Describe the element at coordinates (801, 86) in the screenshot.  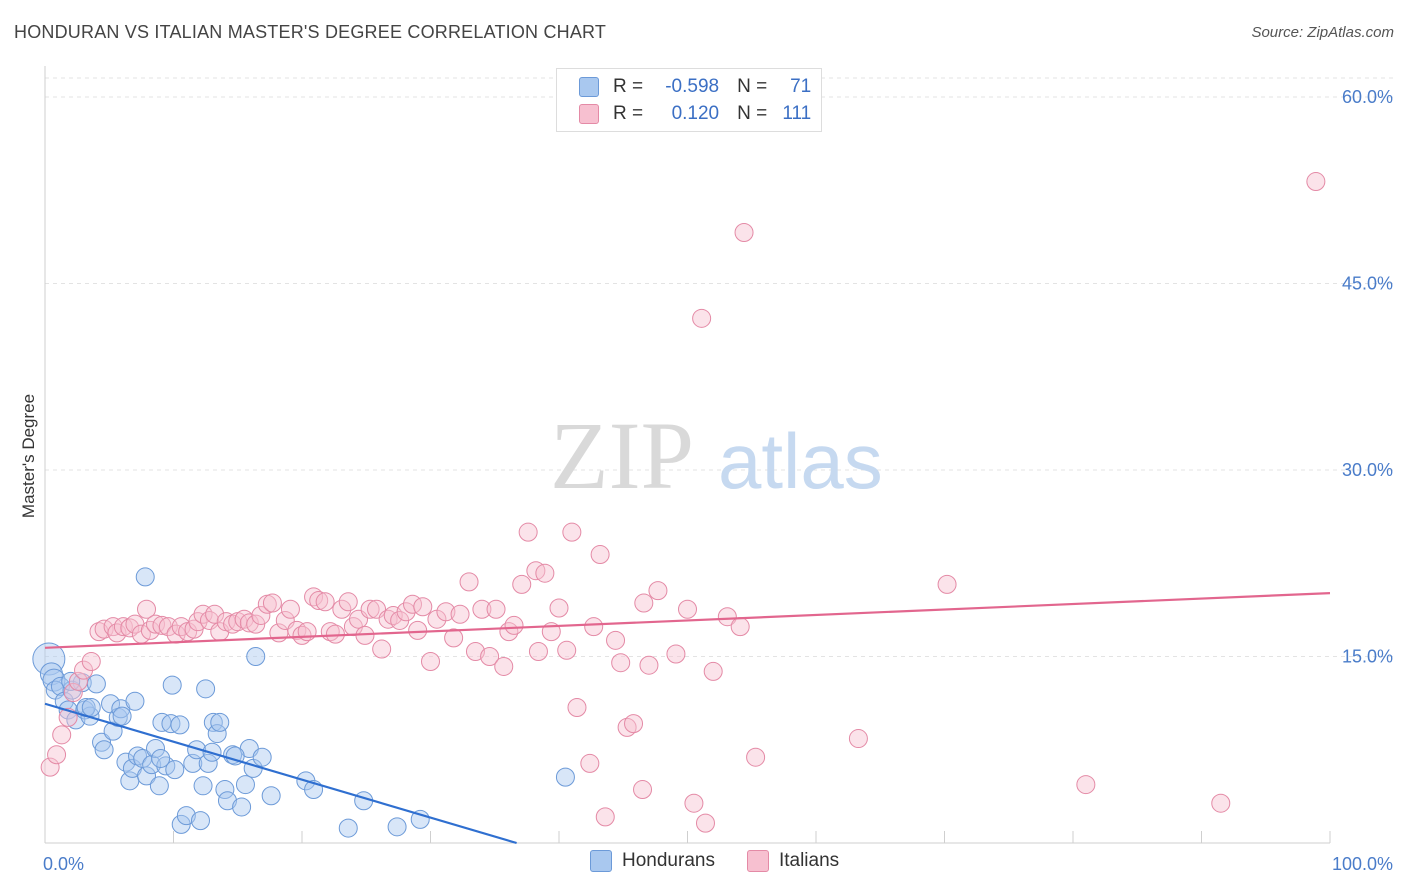
I see `legend-n-value: 71` at that location.